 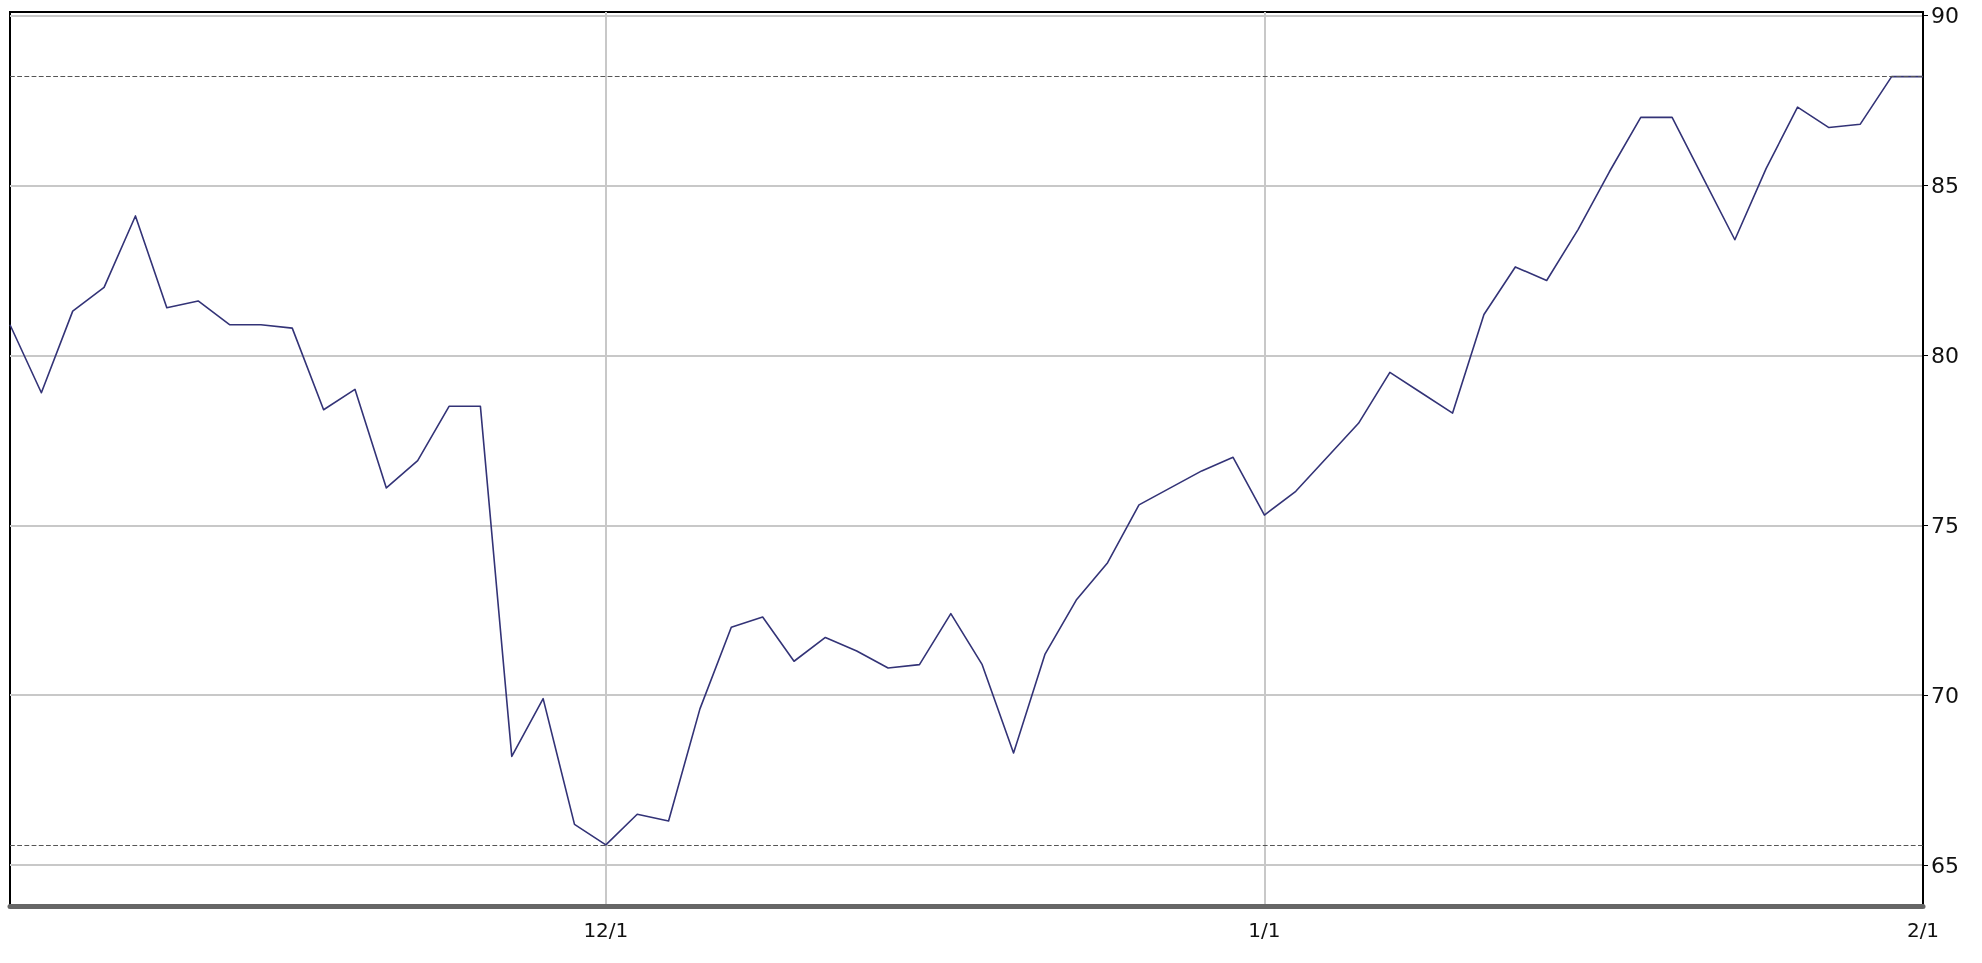 I want to click on y-tick-label: 65, so click(x=1945, y=865).